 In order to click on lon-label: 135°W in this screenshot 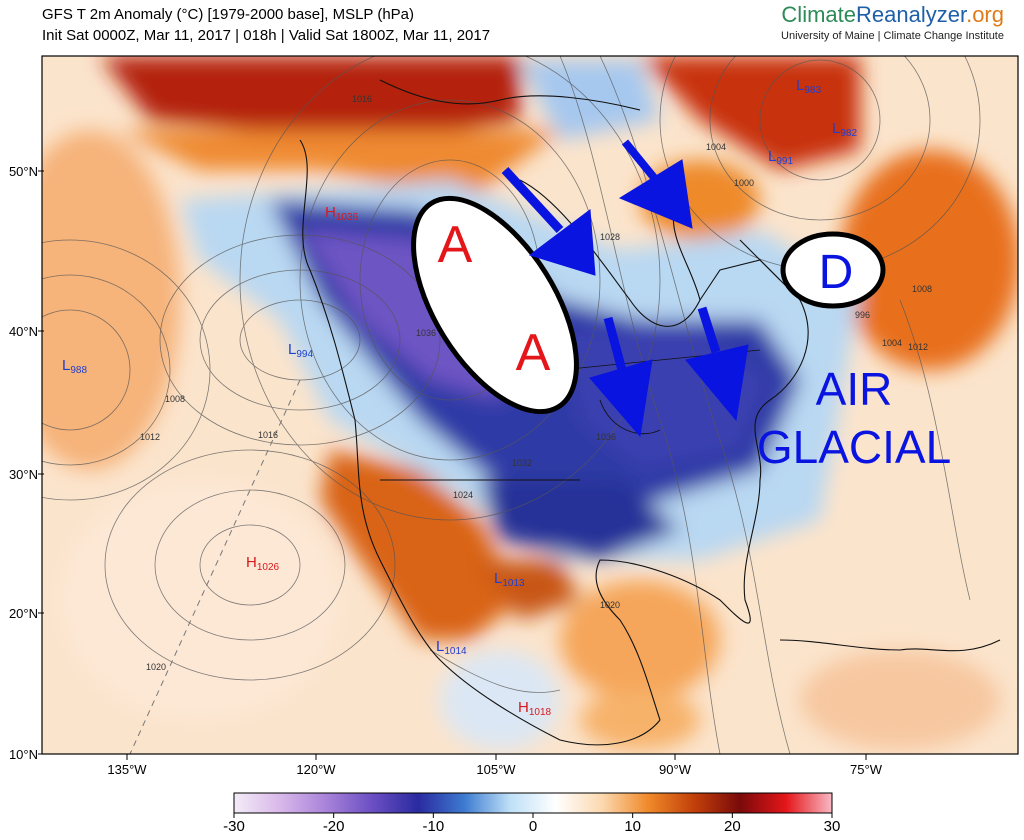, I will do `click(127, 769)`.